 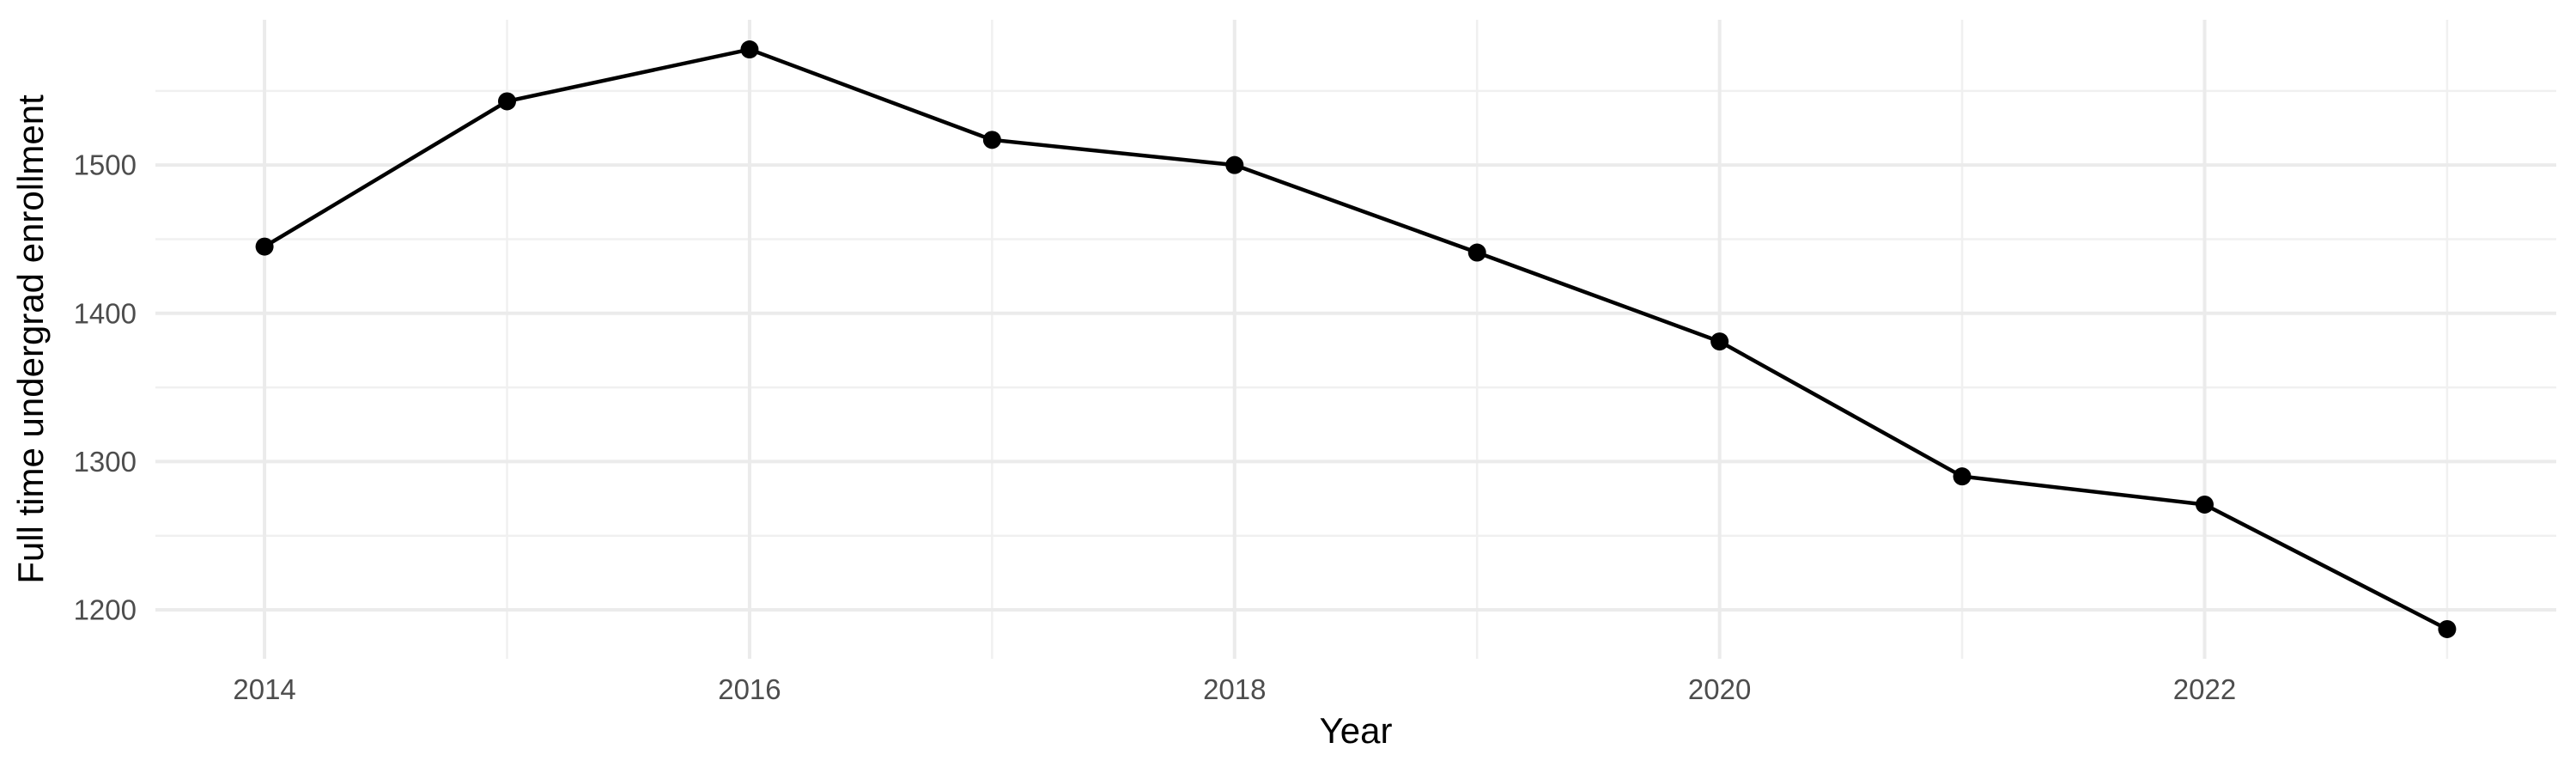 I want to click on x-tick-label: 2020, so click(x=1719, y=689).